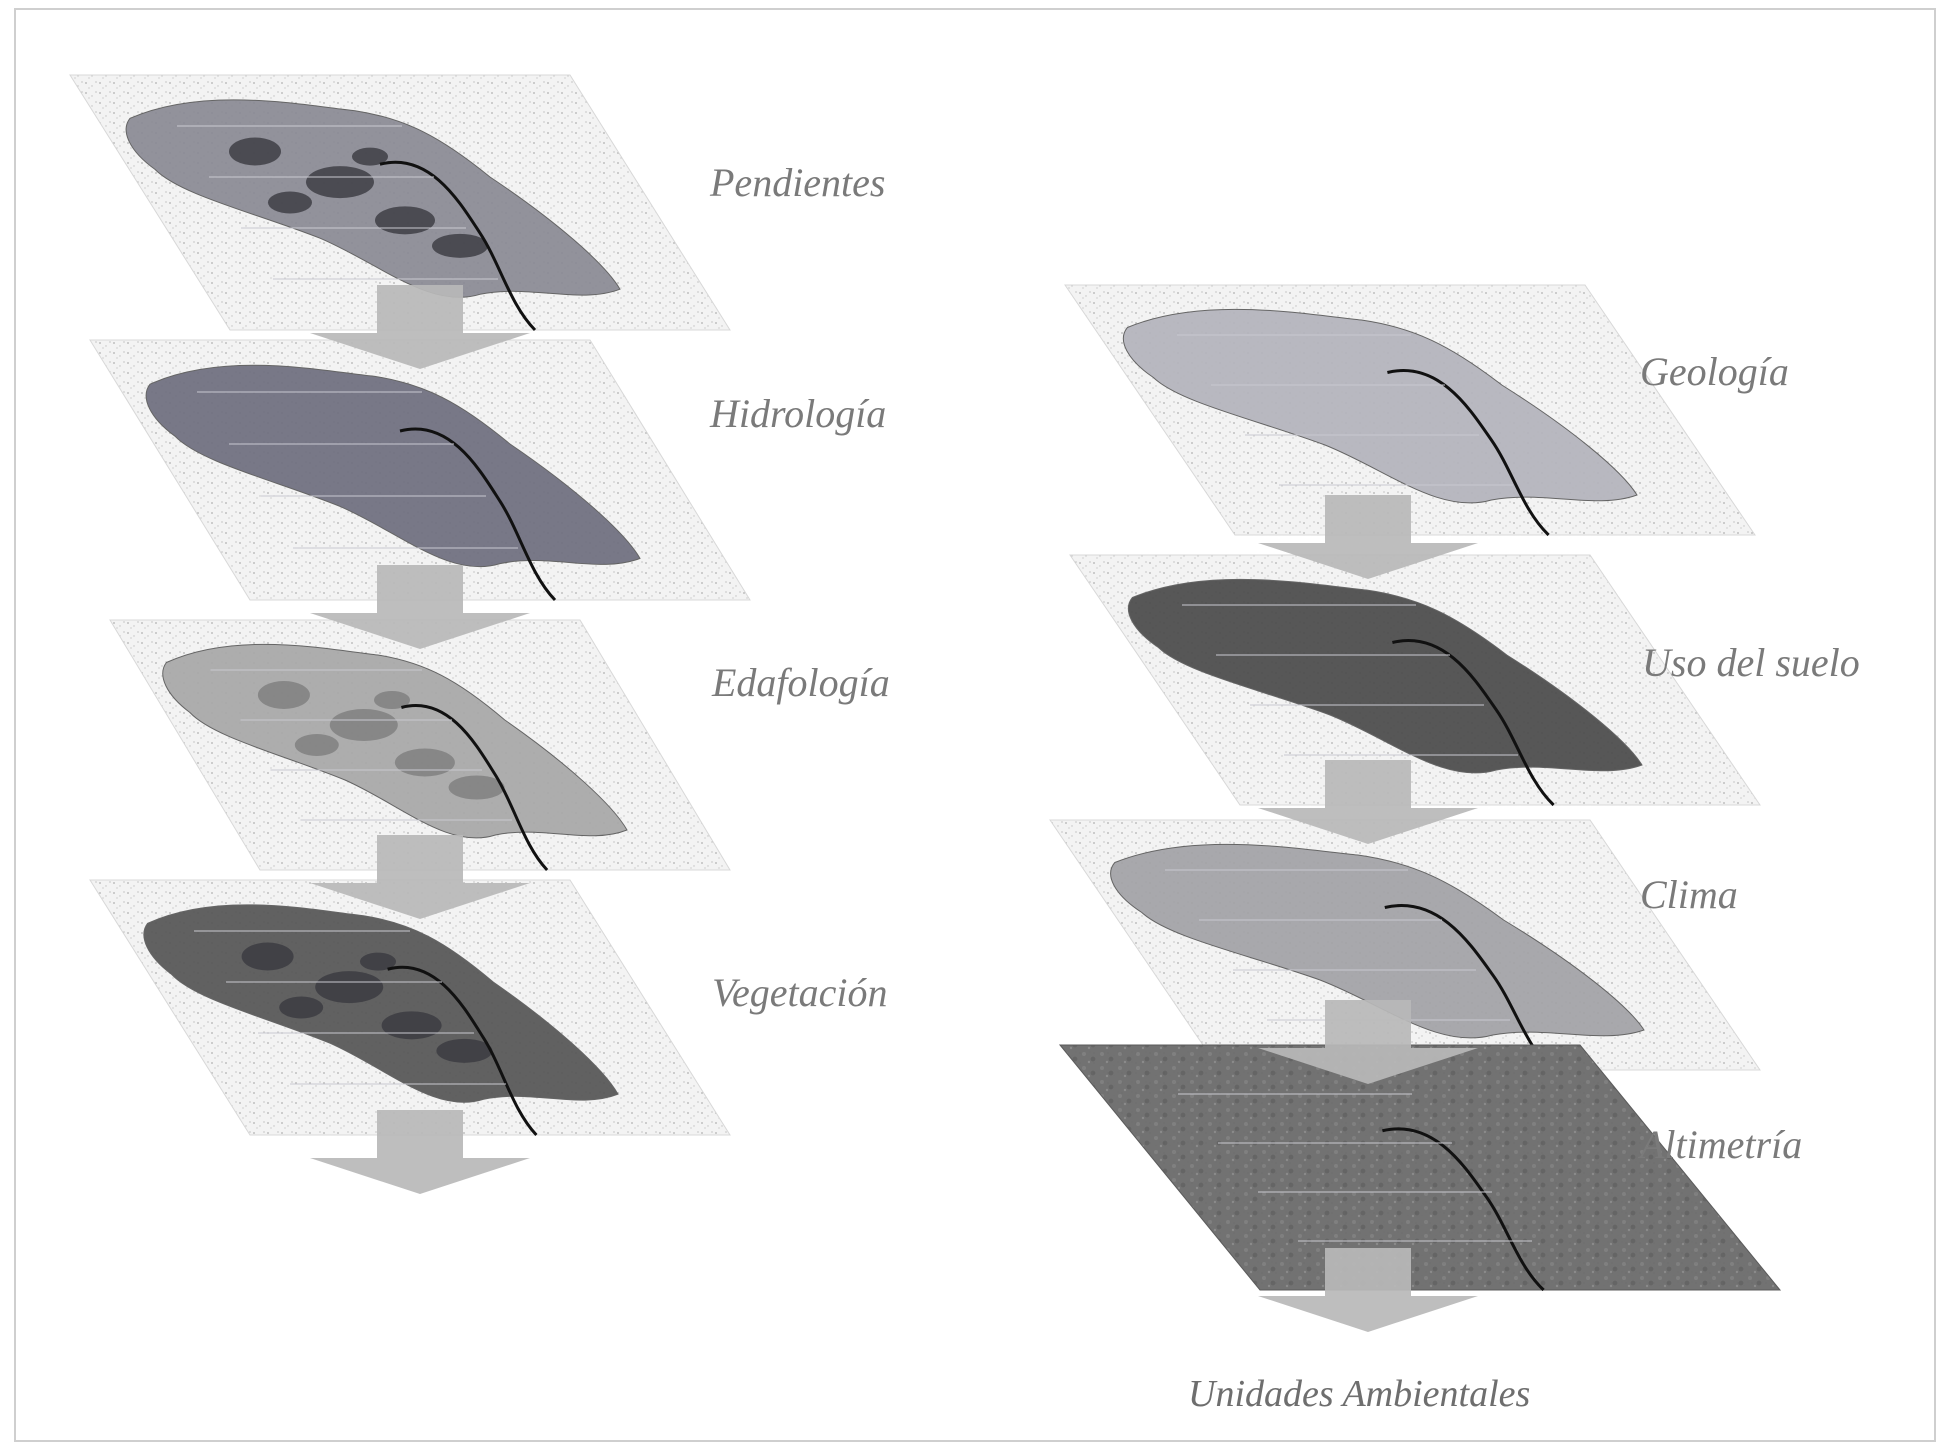 The width and height of the screenshot is (1952, 1454). What do you see at coordinates (801, 682) in the screenshot?
I see `layer-label-edafologia: Edafología` at bounding box center [801, 682].